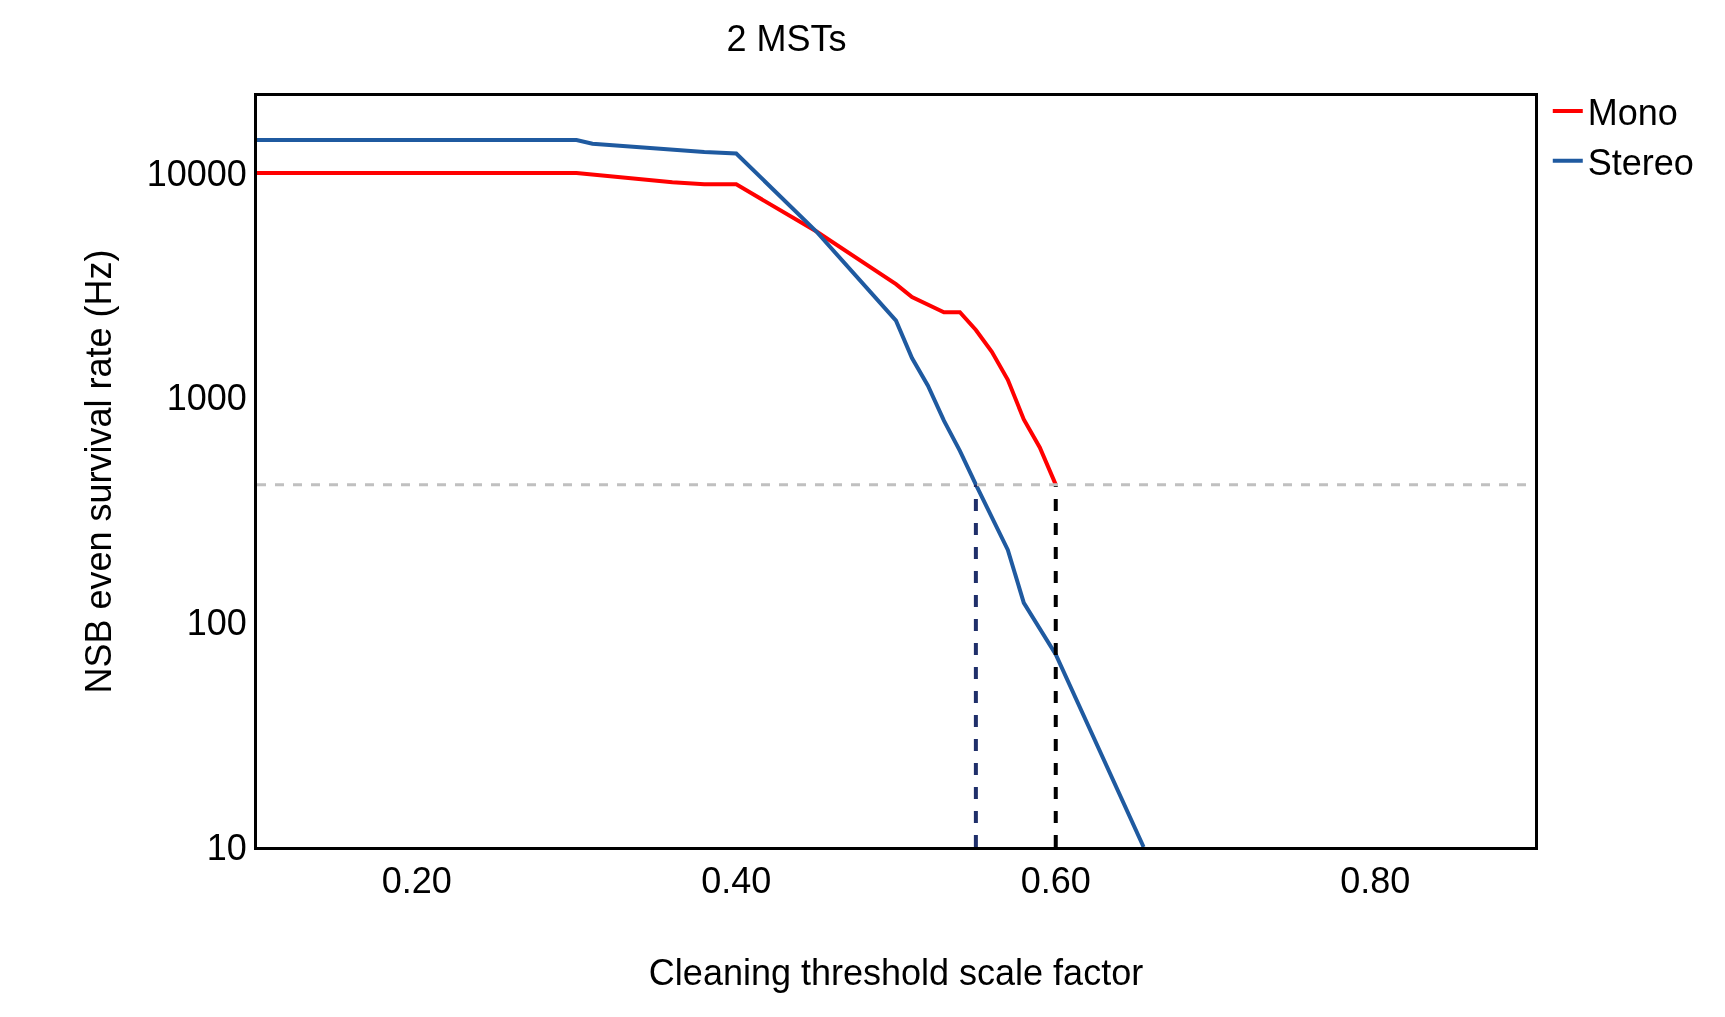  Describe the element at coordinates (98, 471) in the screenshot. I see `y-axis-title: NSB even survival rate (Hz)` at that location.